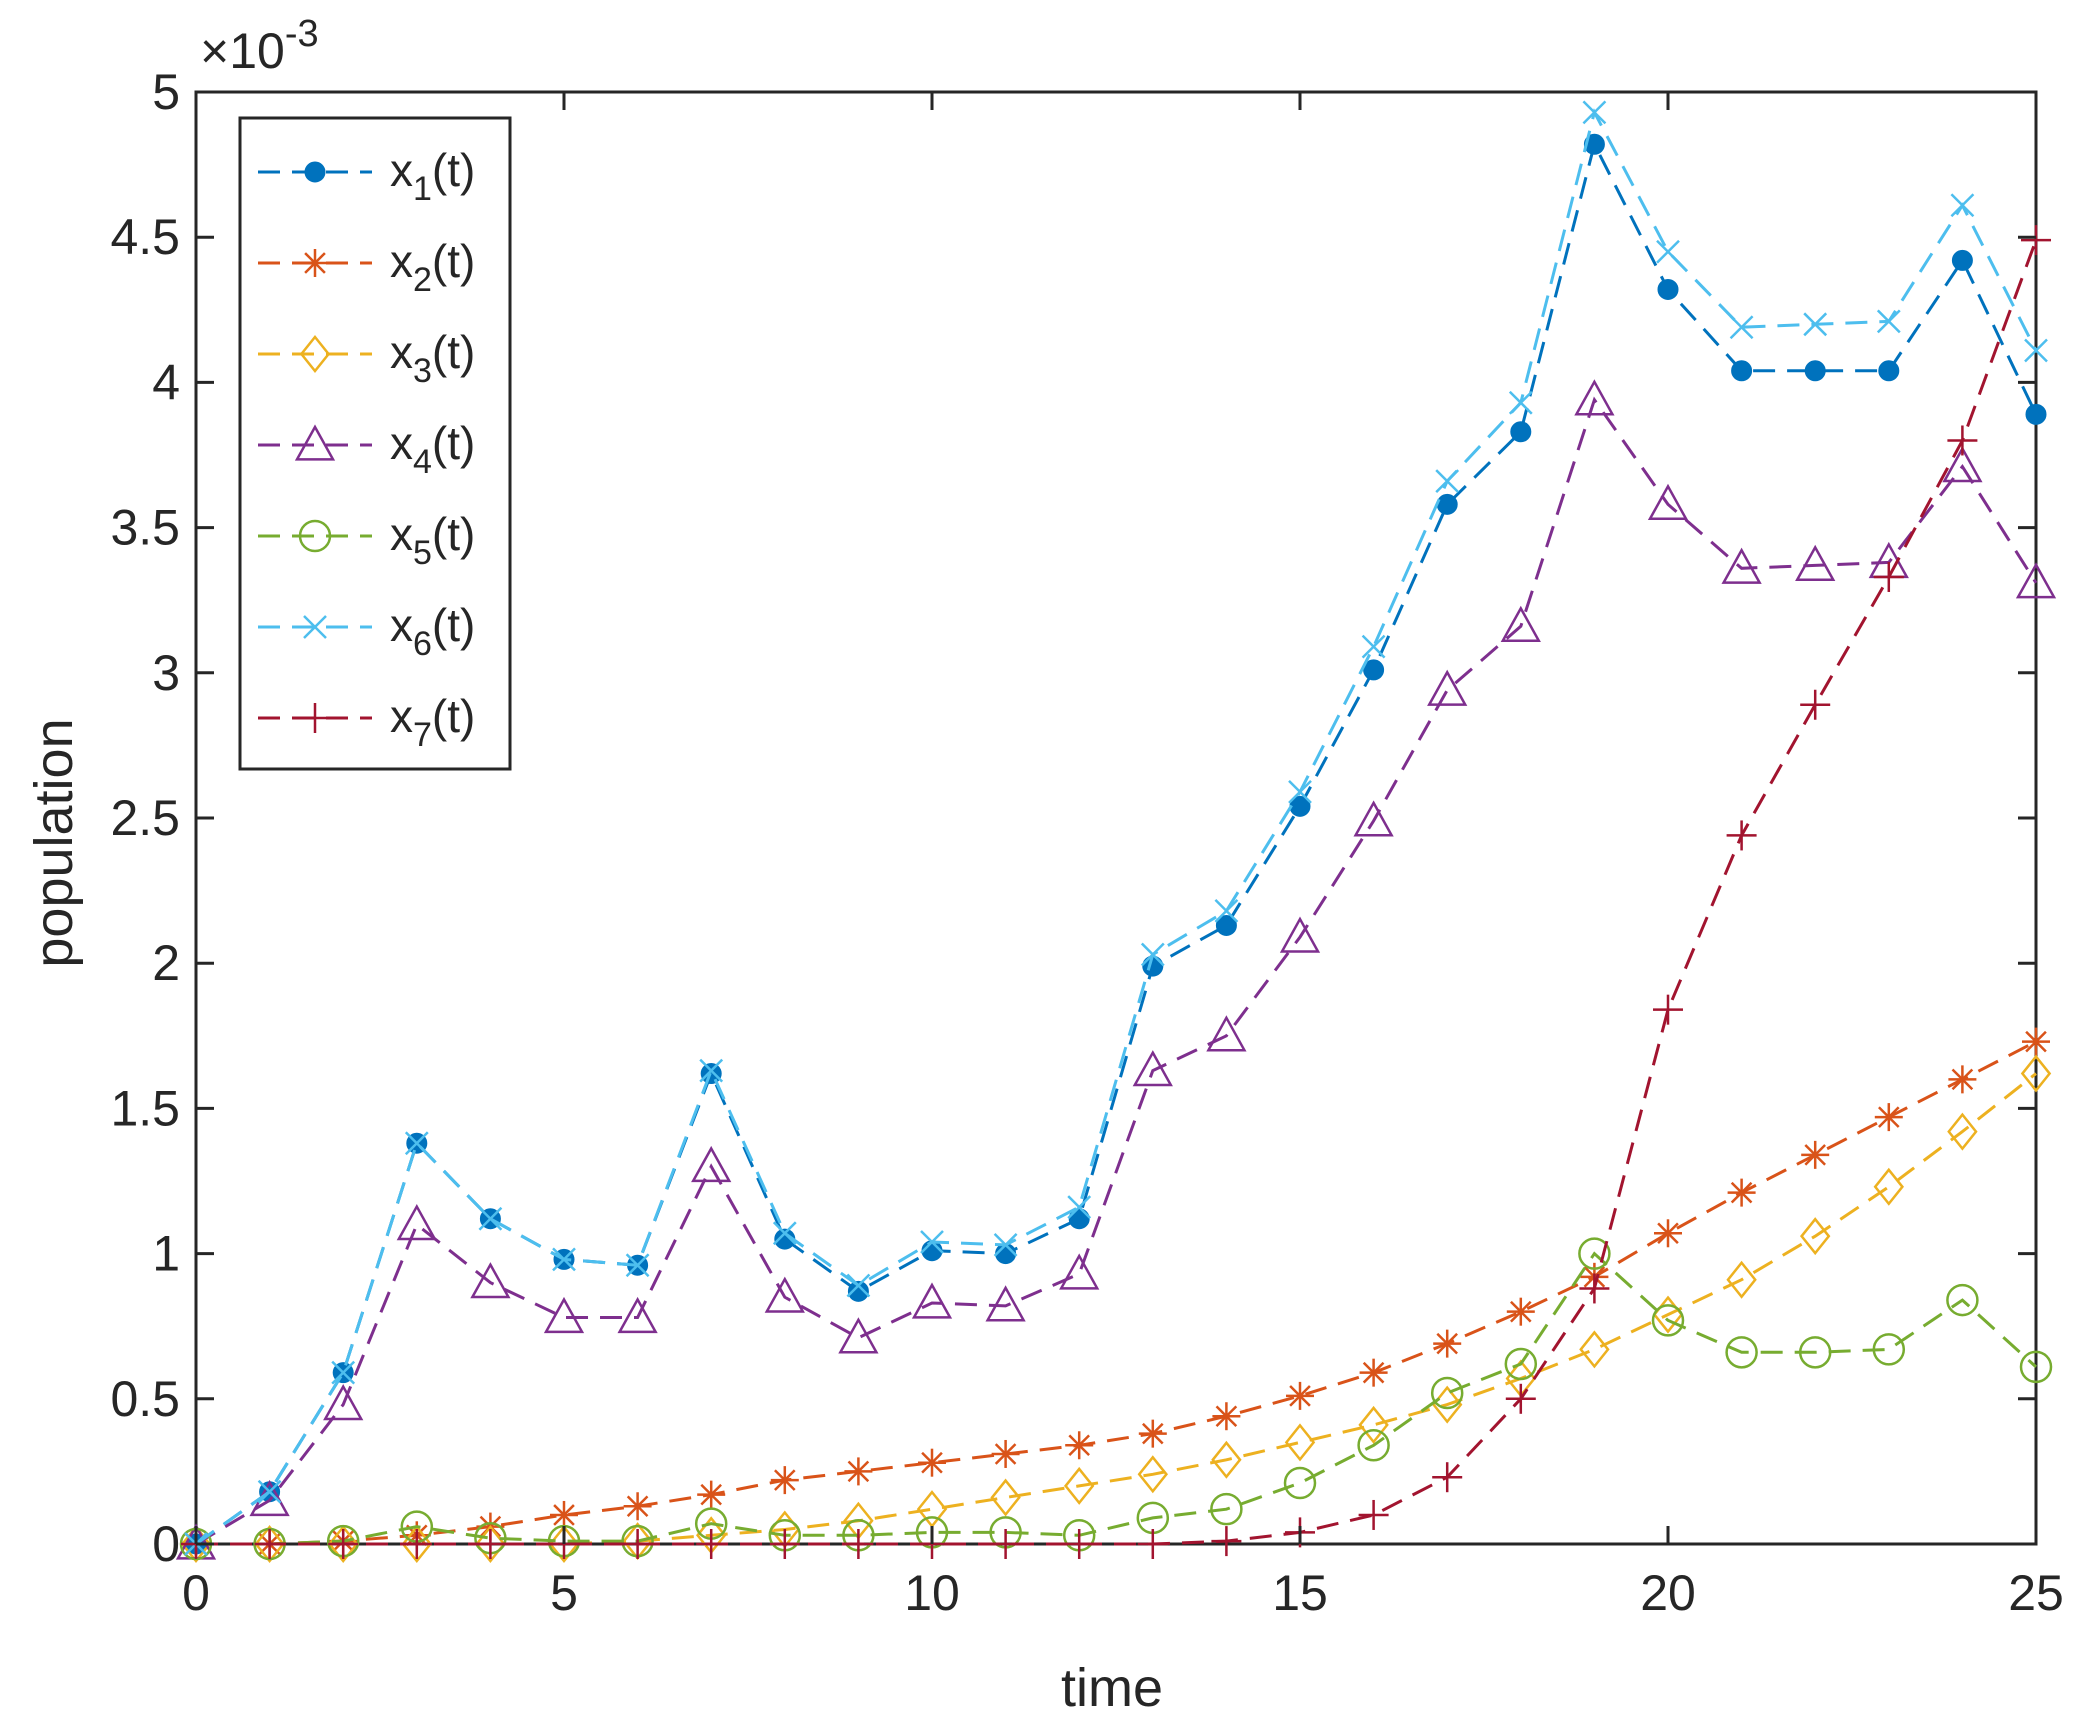 The height and width of the screenshot is (1732, 2073). I want to click on y-tick-label: 3.5, so click(145, 528).